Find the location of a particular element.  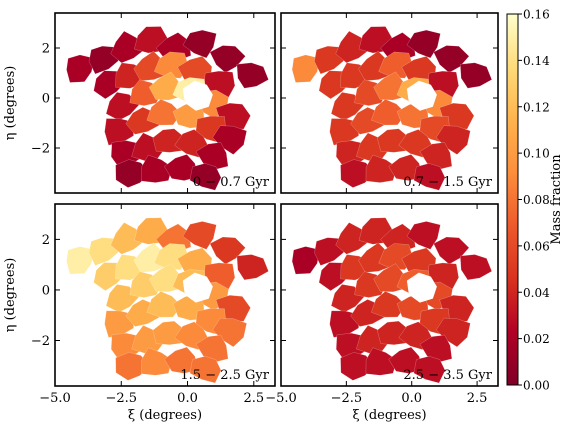

colorbar-tick-label: 0.00 is located at coordinates (536, 386).